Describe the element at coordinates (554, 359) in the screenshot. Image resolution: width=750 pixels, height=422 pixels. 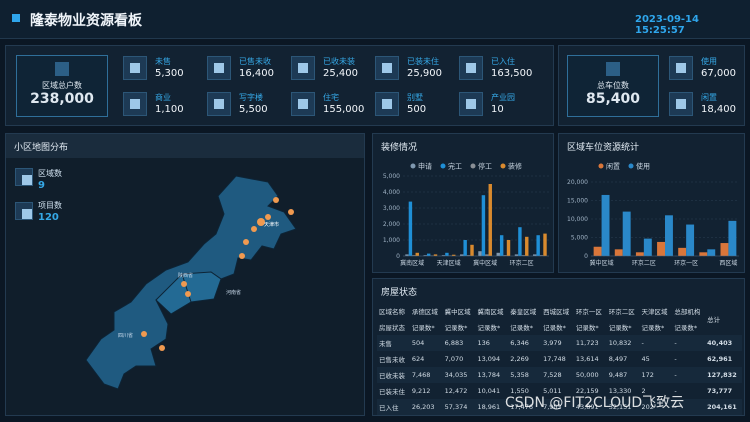
I see `table-cell: 17,748` at that location.